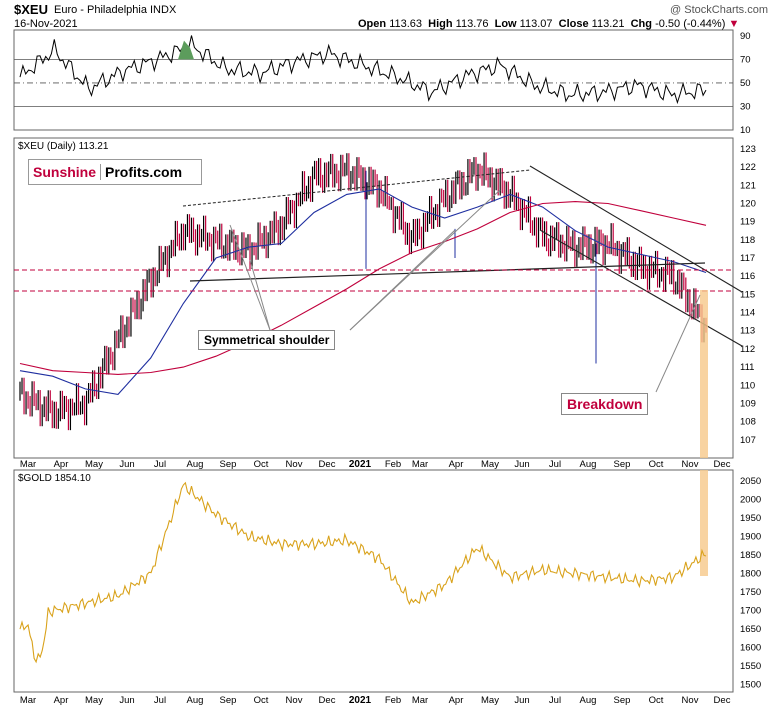 The width and height of the screenshot is (780, 707). Describe the element at coordinates (747, 258) in the screenshot. I see `price-tick-label: 117` at that location.